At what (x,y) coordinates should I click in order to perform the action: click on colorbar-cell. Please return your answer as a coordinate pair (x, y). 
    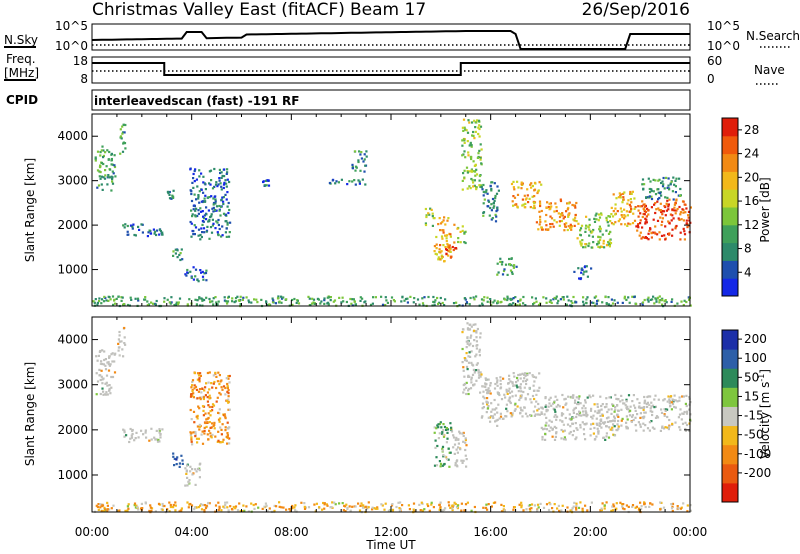
    Looking at the image, I should click on (730, 180).